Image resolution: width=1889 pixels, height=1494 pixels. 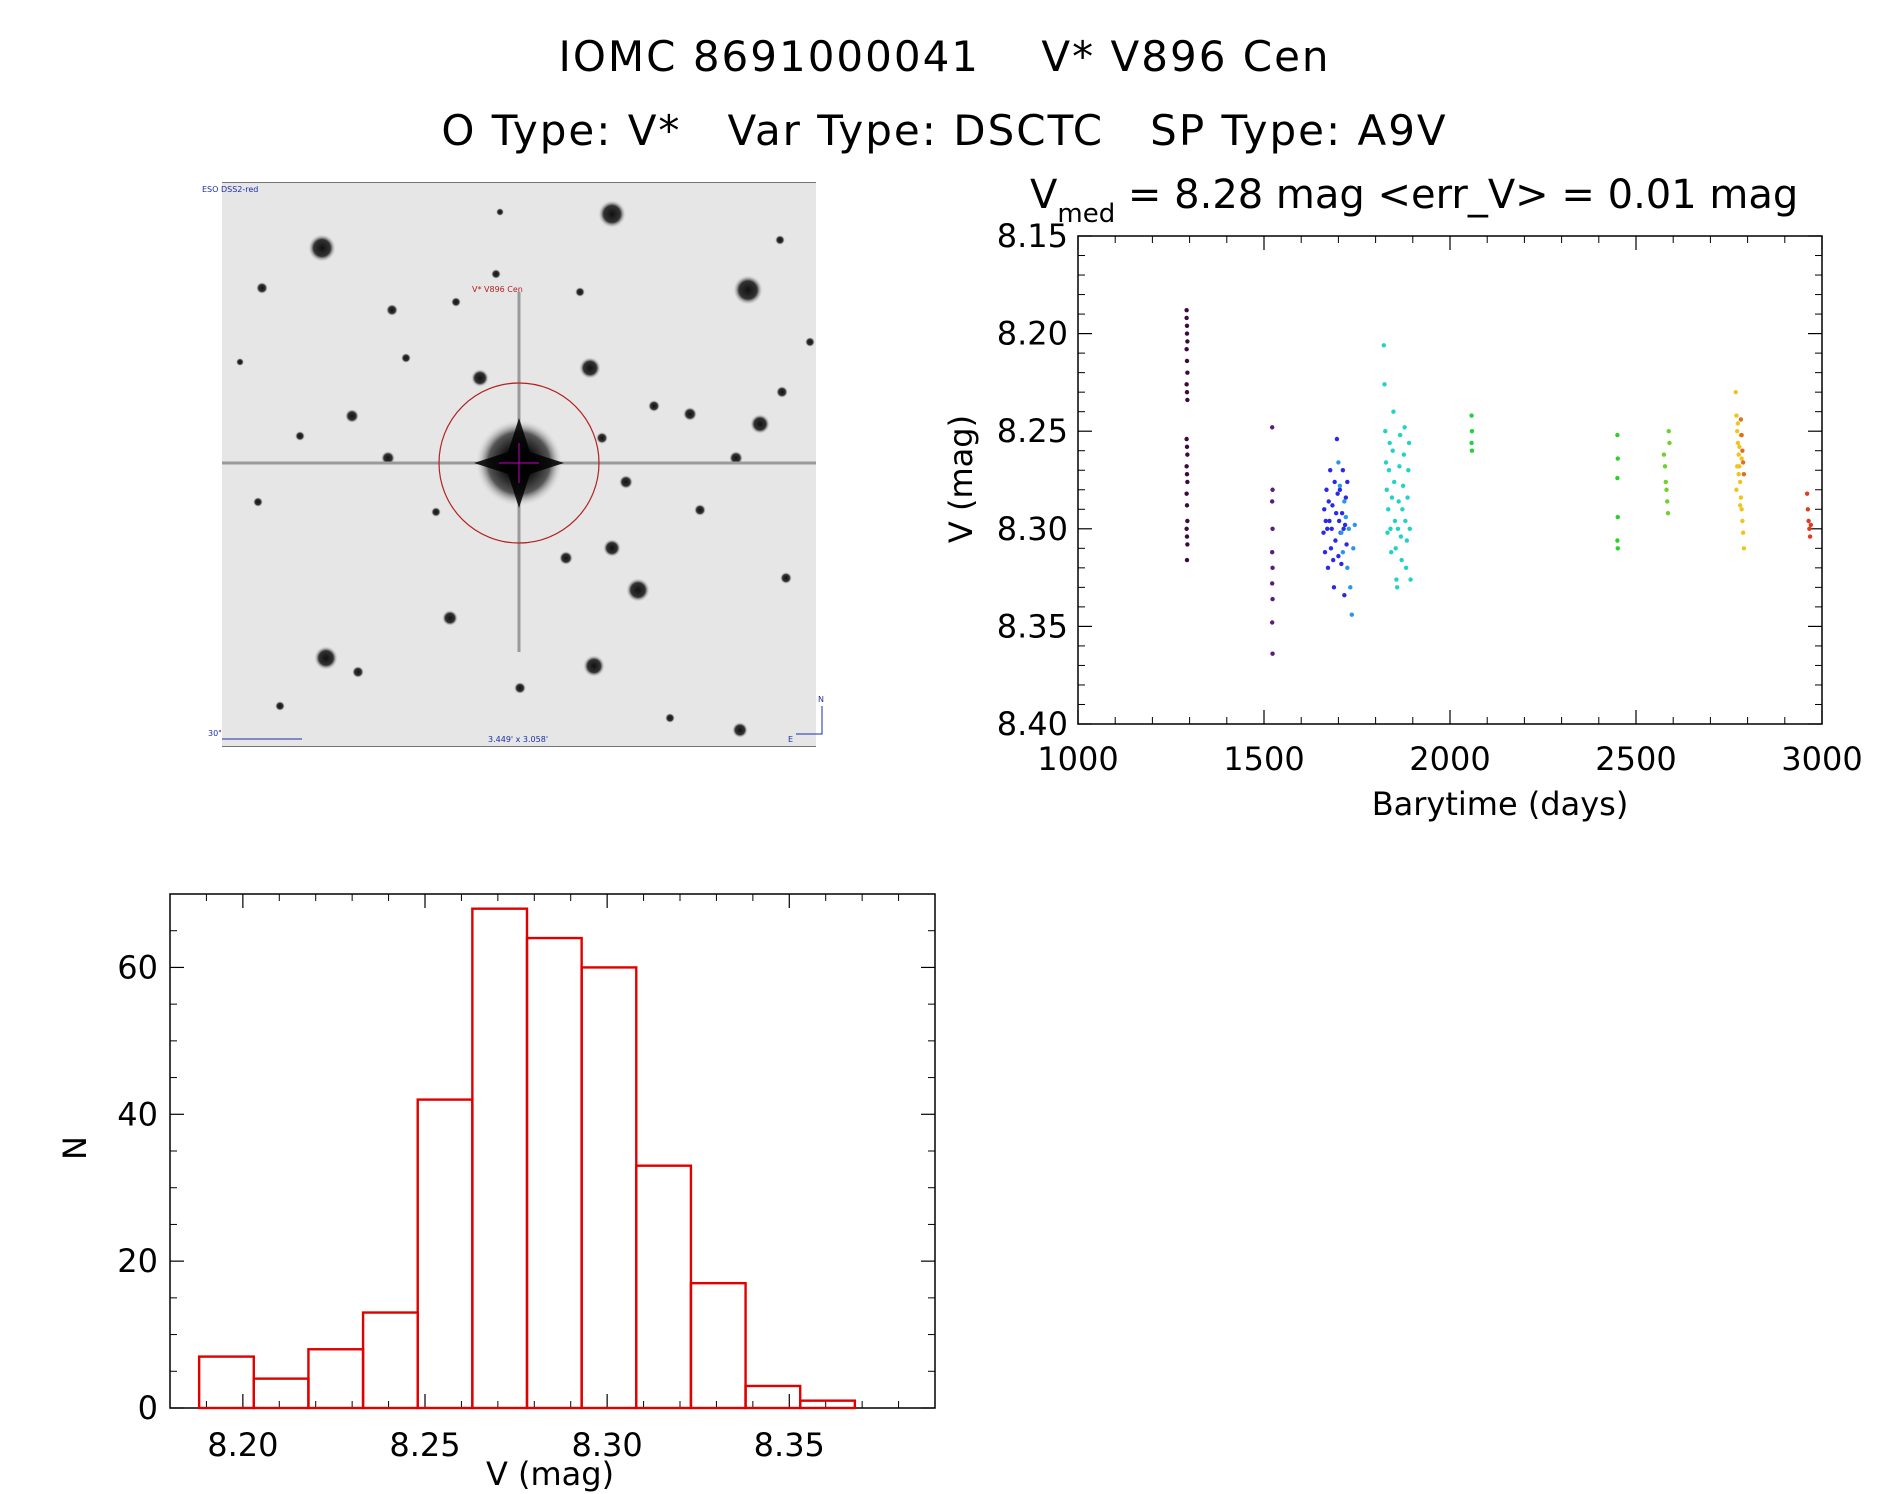 I want to click on lightcurve-points, so click(x=1499, y=481).